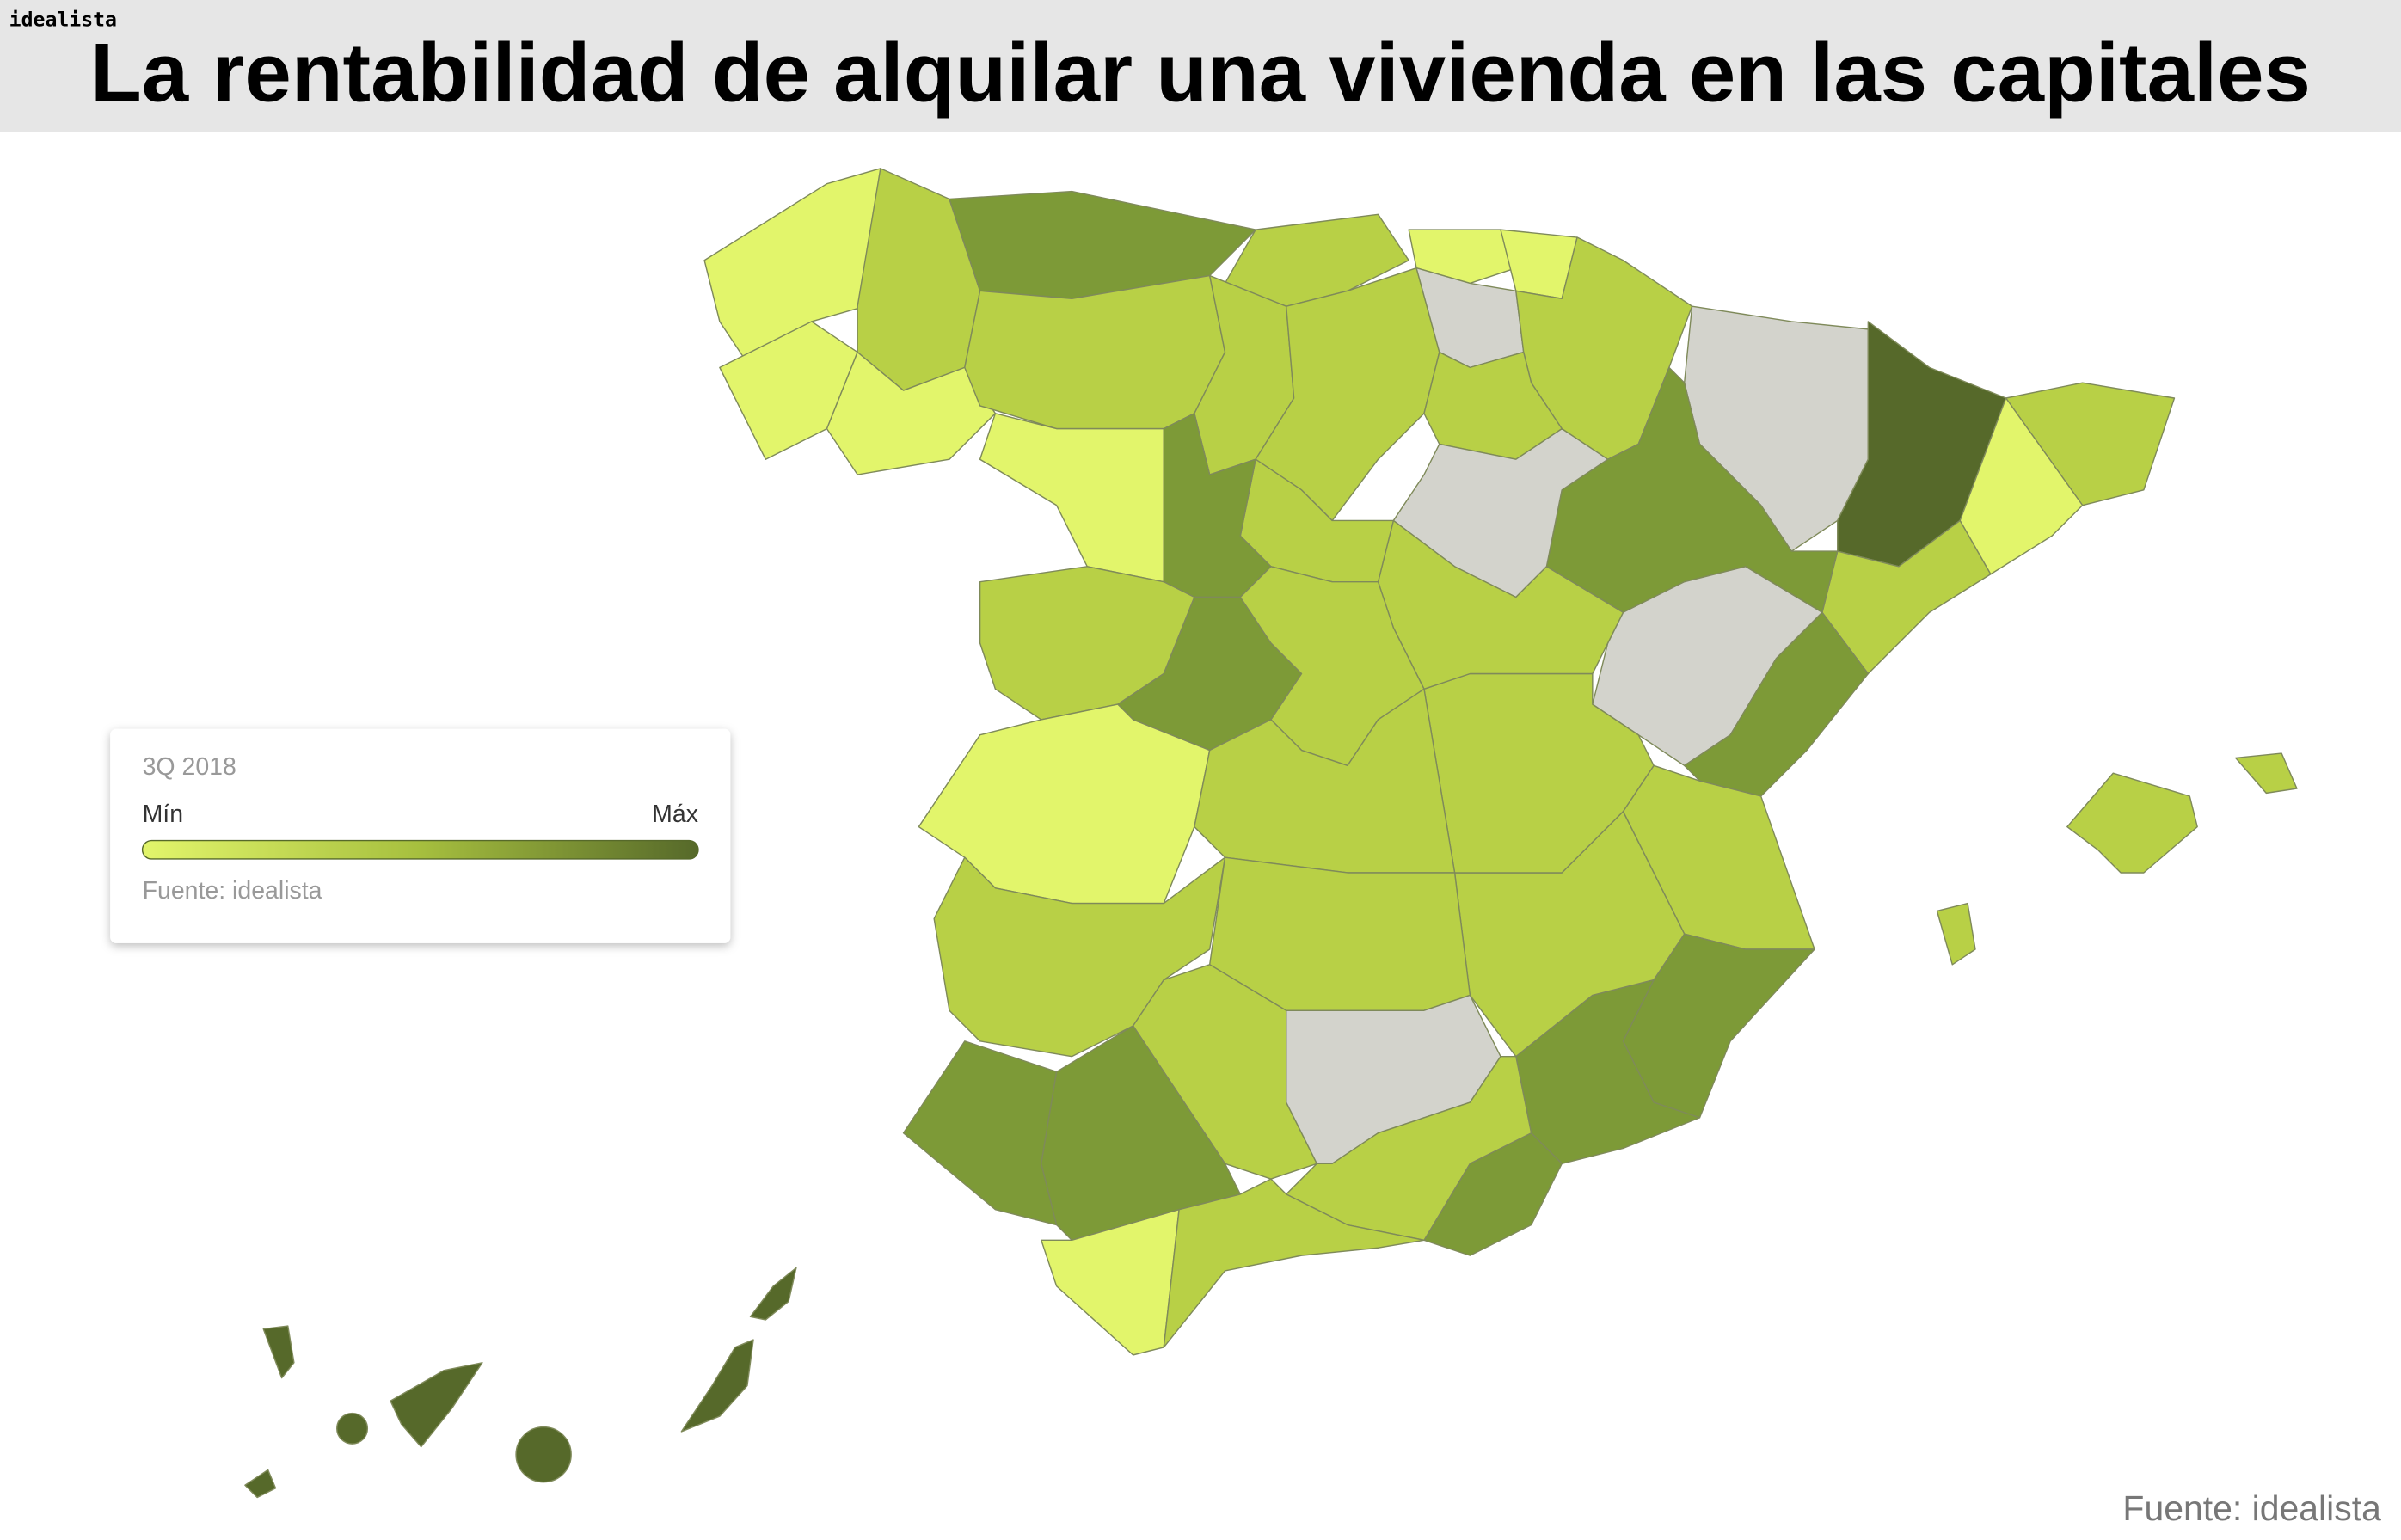  I want to click on legend-min: Mín, so click(163, 814).